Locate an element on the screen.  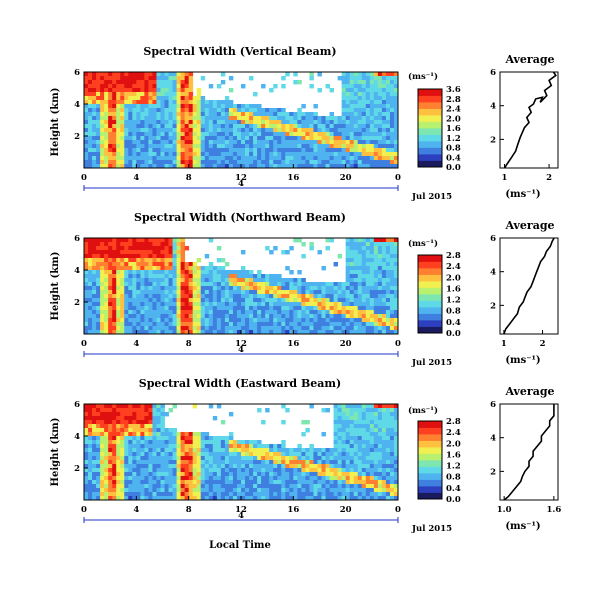
average-frame is located at coordinates (529, 120).